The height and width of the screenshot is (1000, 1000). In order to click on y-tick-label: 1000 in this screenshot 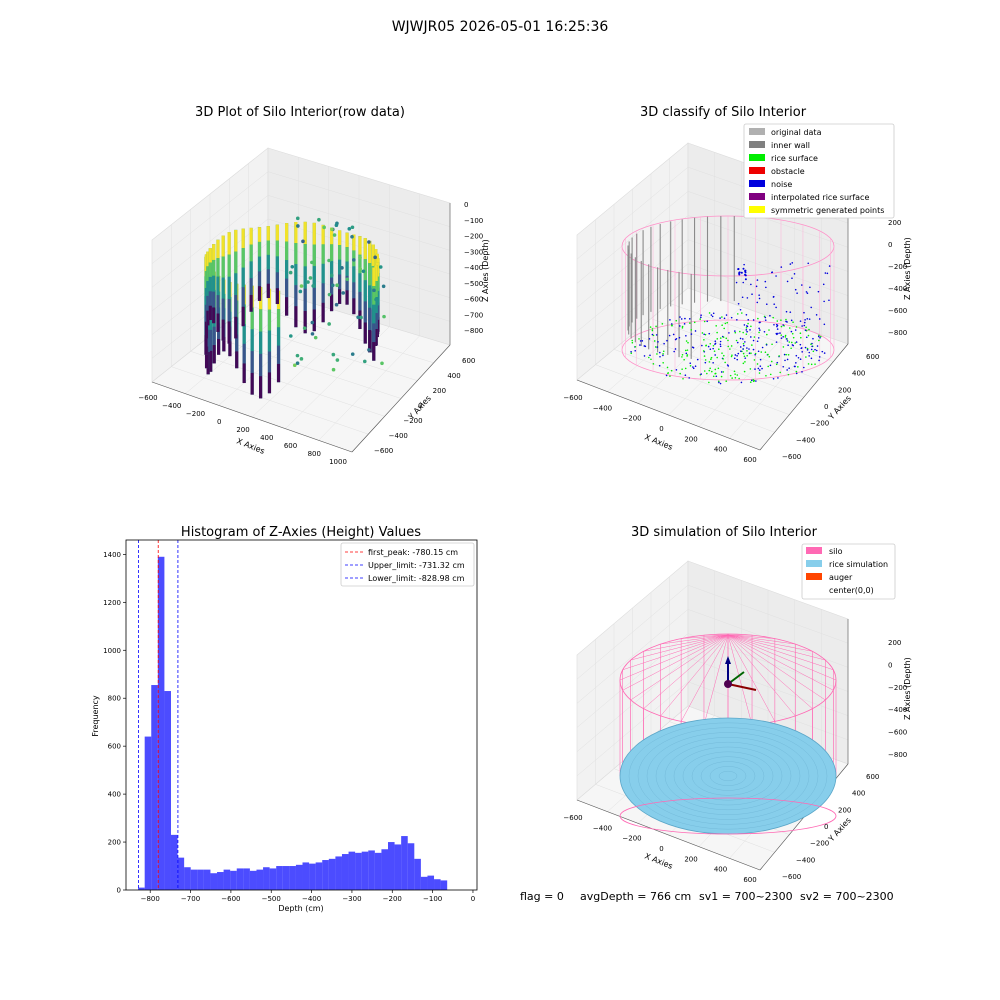, I will do `click(112, 651)`.